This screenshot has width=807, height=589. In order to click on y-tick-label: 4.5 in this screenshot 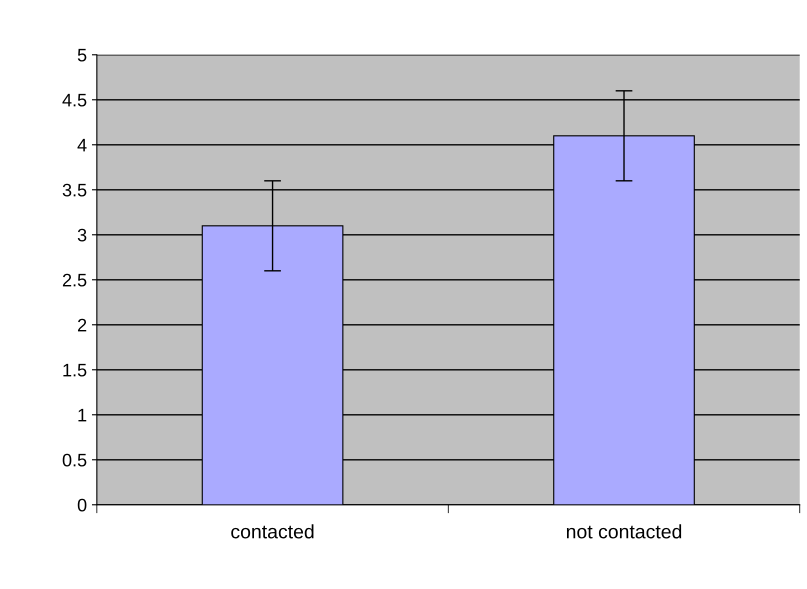, I will do `click(74, 100)`.